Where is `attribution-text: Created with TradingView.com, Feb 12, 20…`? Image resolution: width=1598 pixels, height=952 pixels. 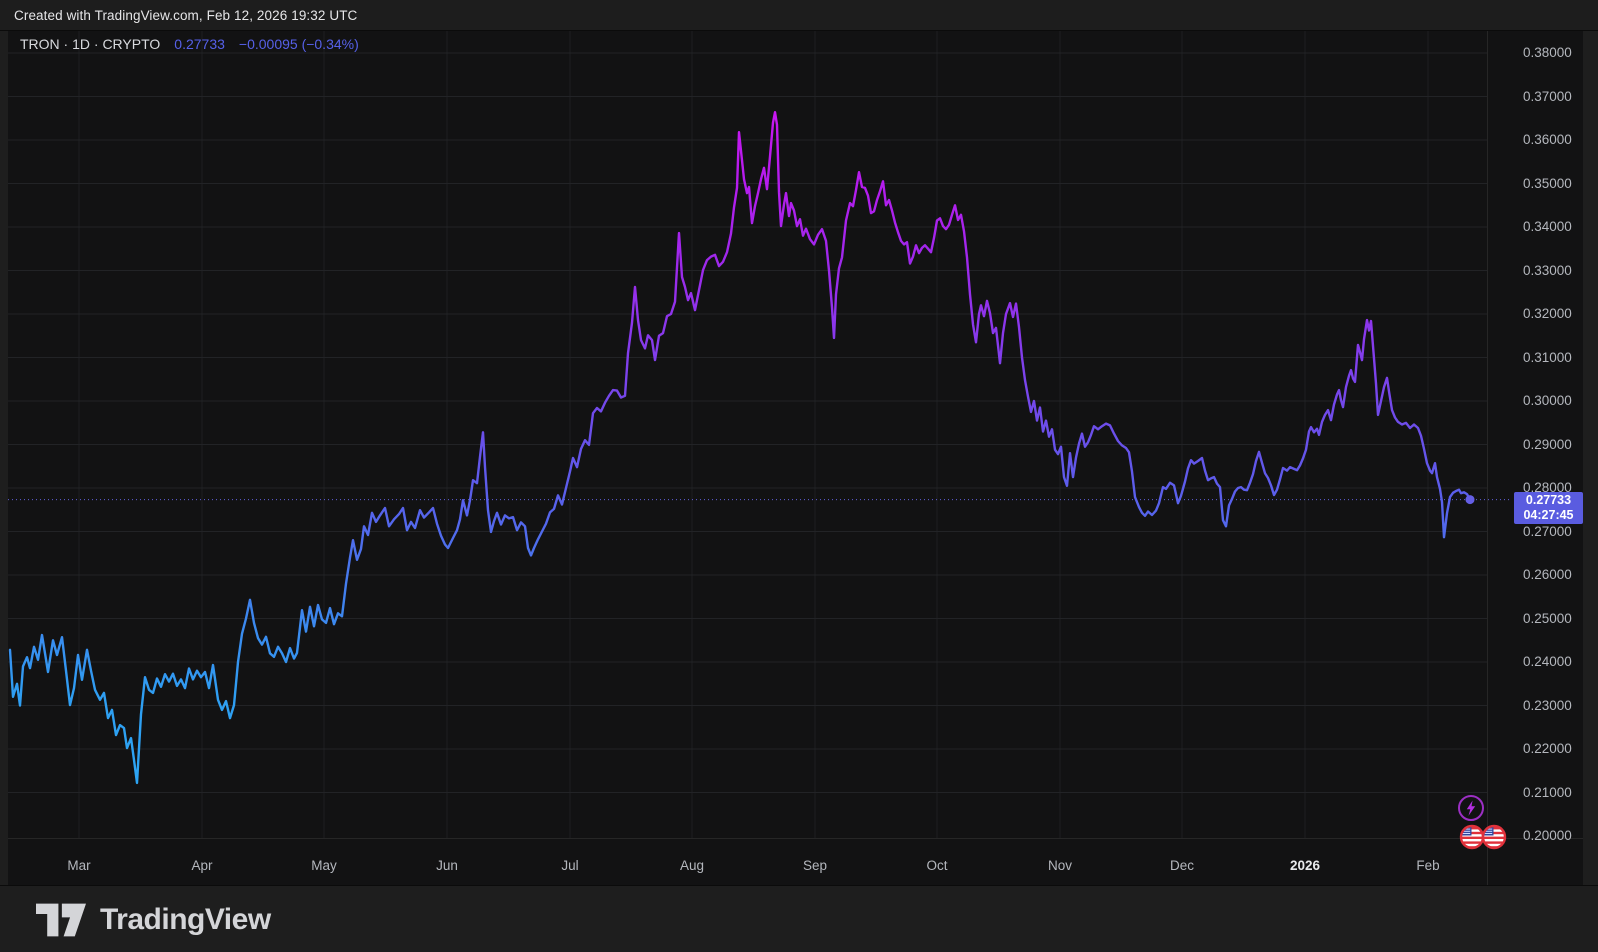 attribution-text: Created with TradingView.com, Feb 12, 20… is located at coordinates (186, 15).